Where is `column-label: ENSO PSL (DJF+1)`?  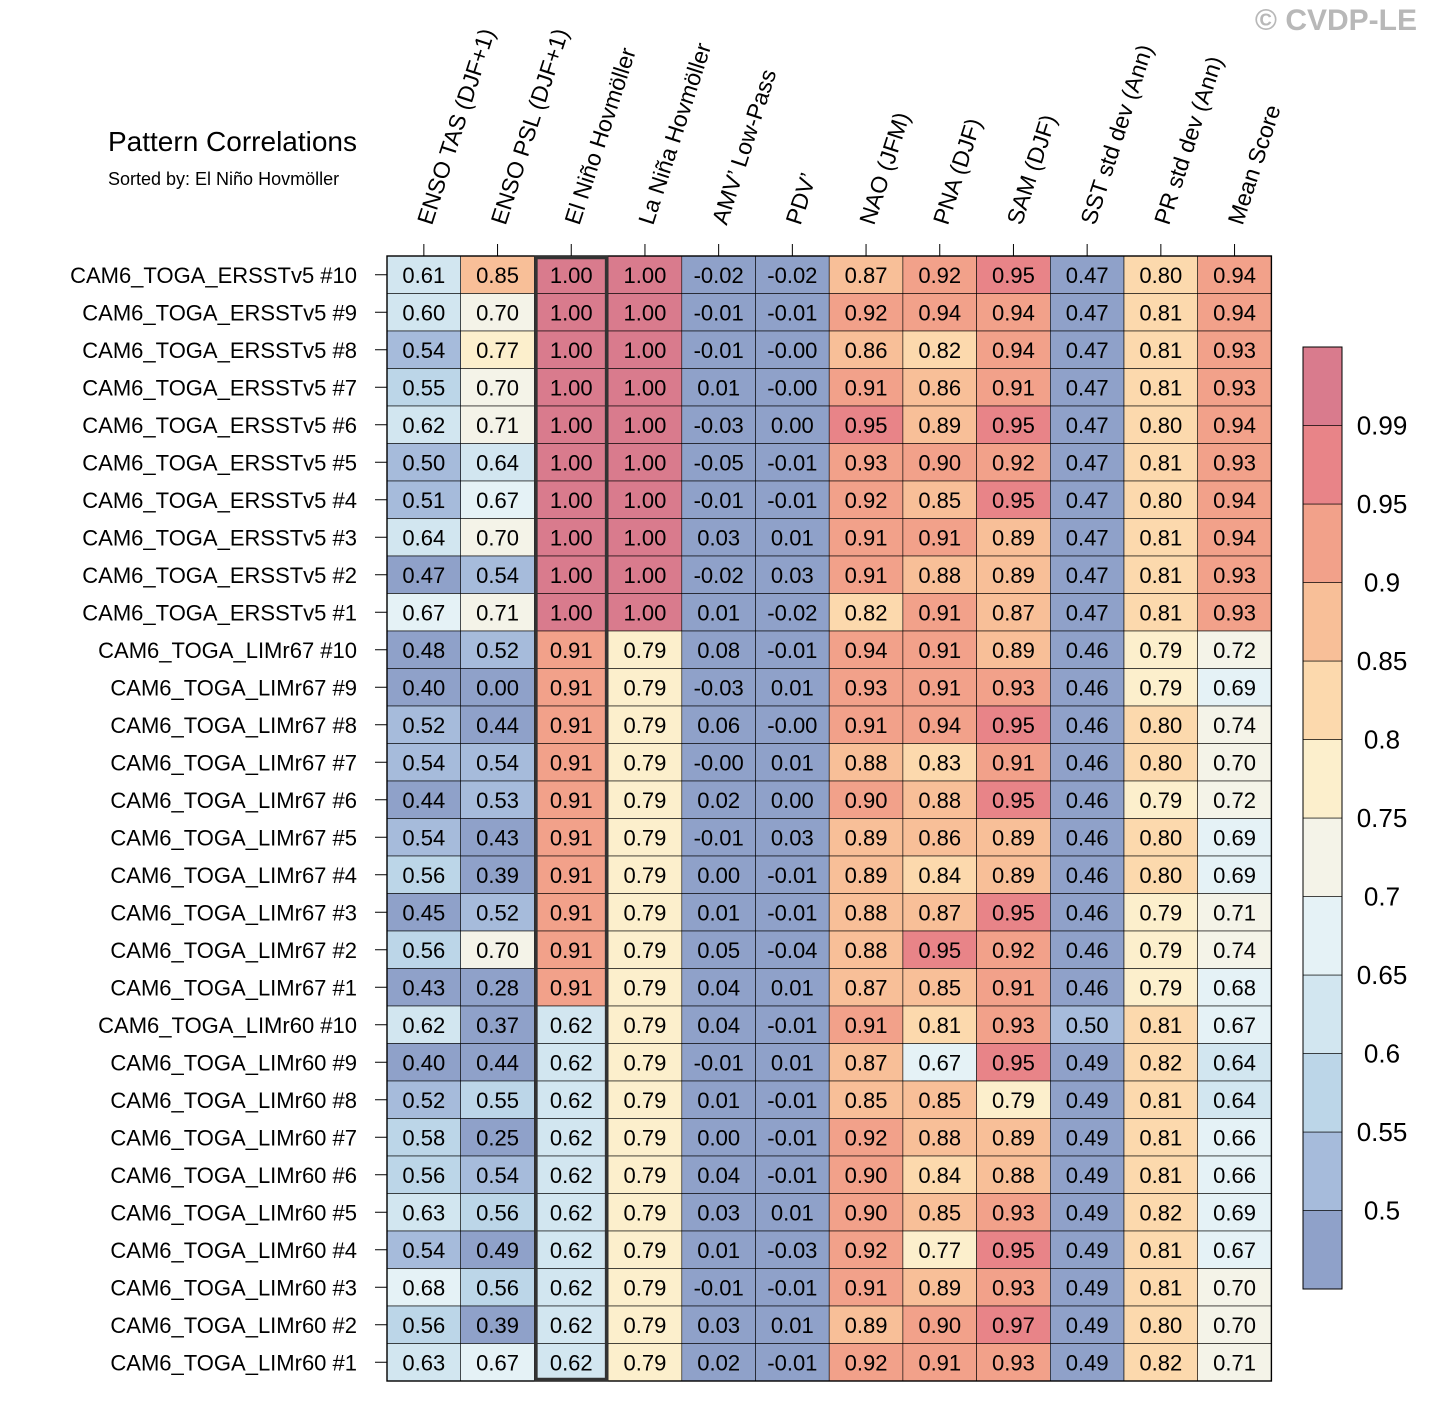 column-label: ENSO PSL (DJF+1) is located at coordinates (530, 126).